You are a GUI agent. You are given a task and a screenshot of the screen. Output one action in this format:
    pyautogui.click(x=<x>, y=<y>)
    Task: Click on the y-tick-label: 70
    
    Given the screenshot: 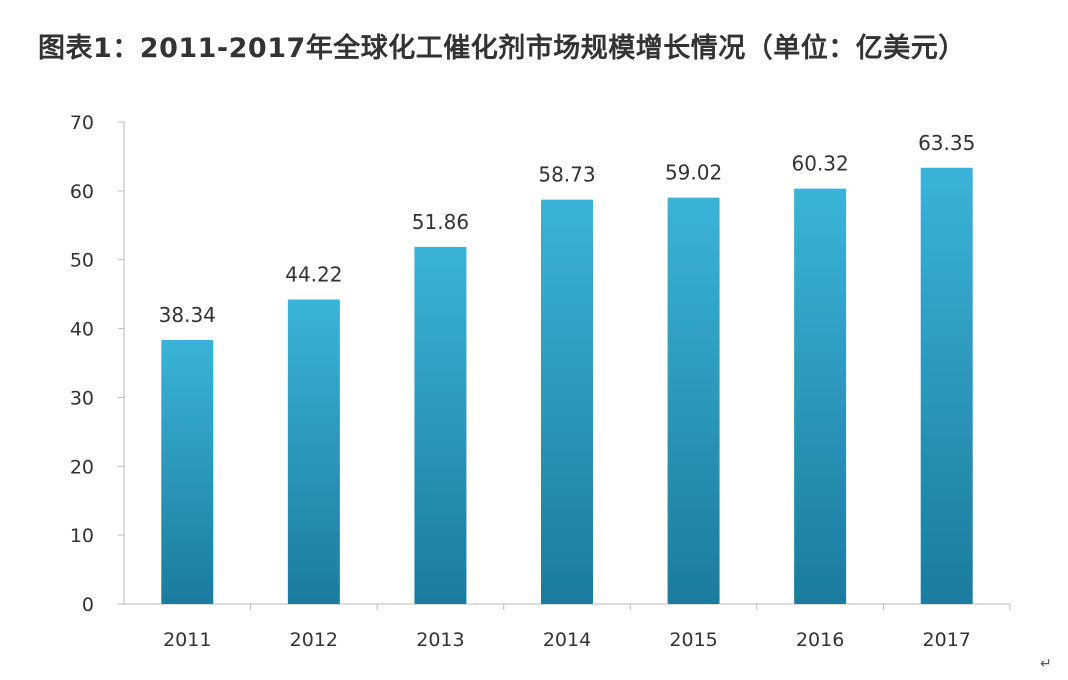 What is the action you would take?
    pyautogui.click(x=82, y=123)
    